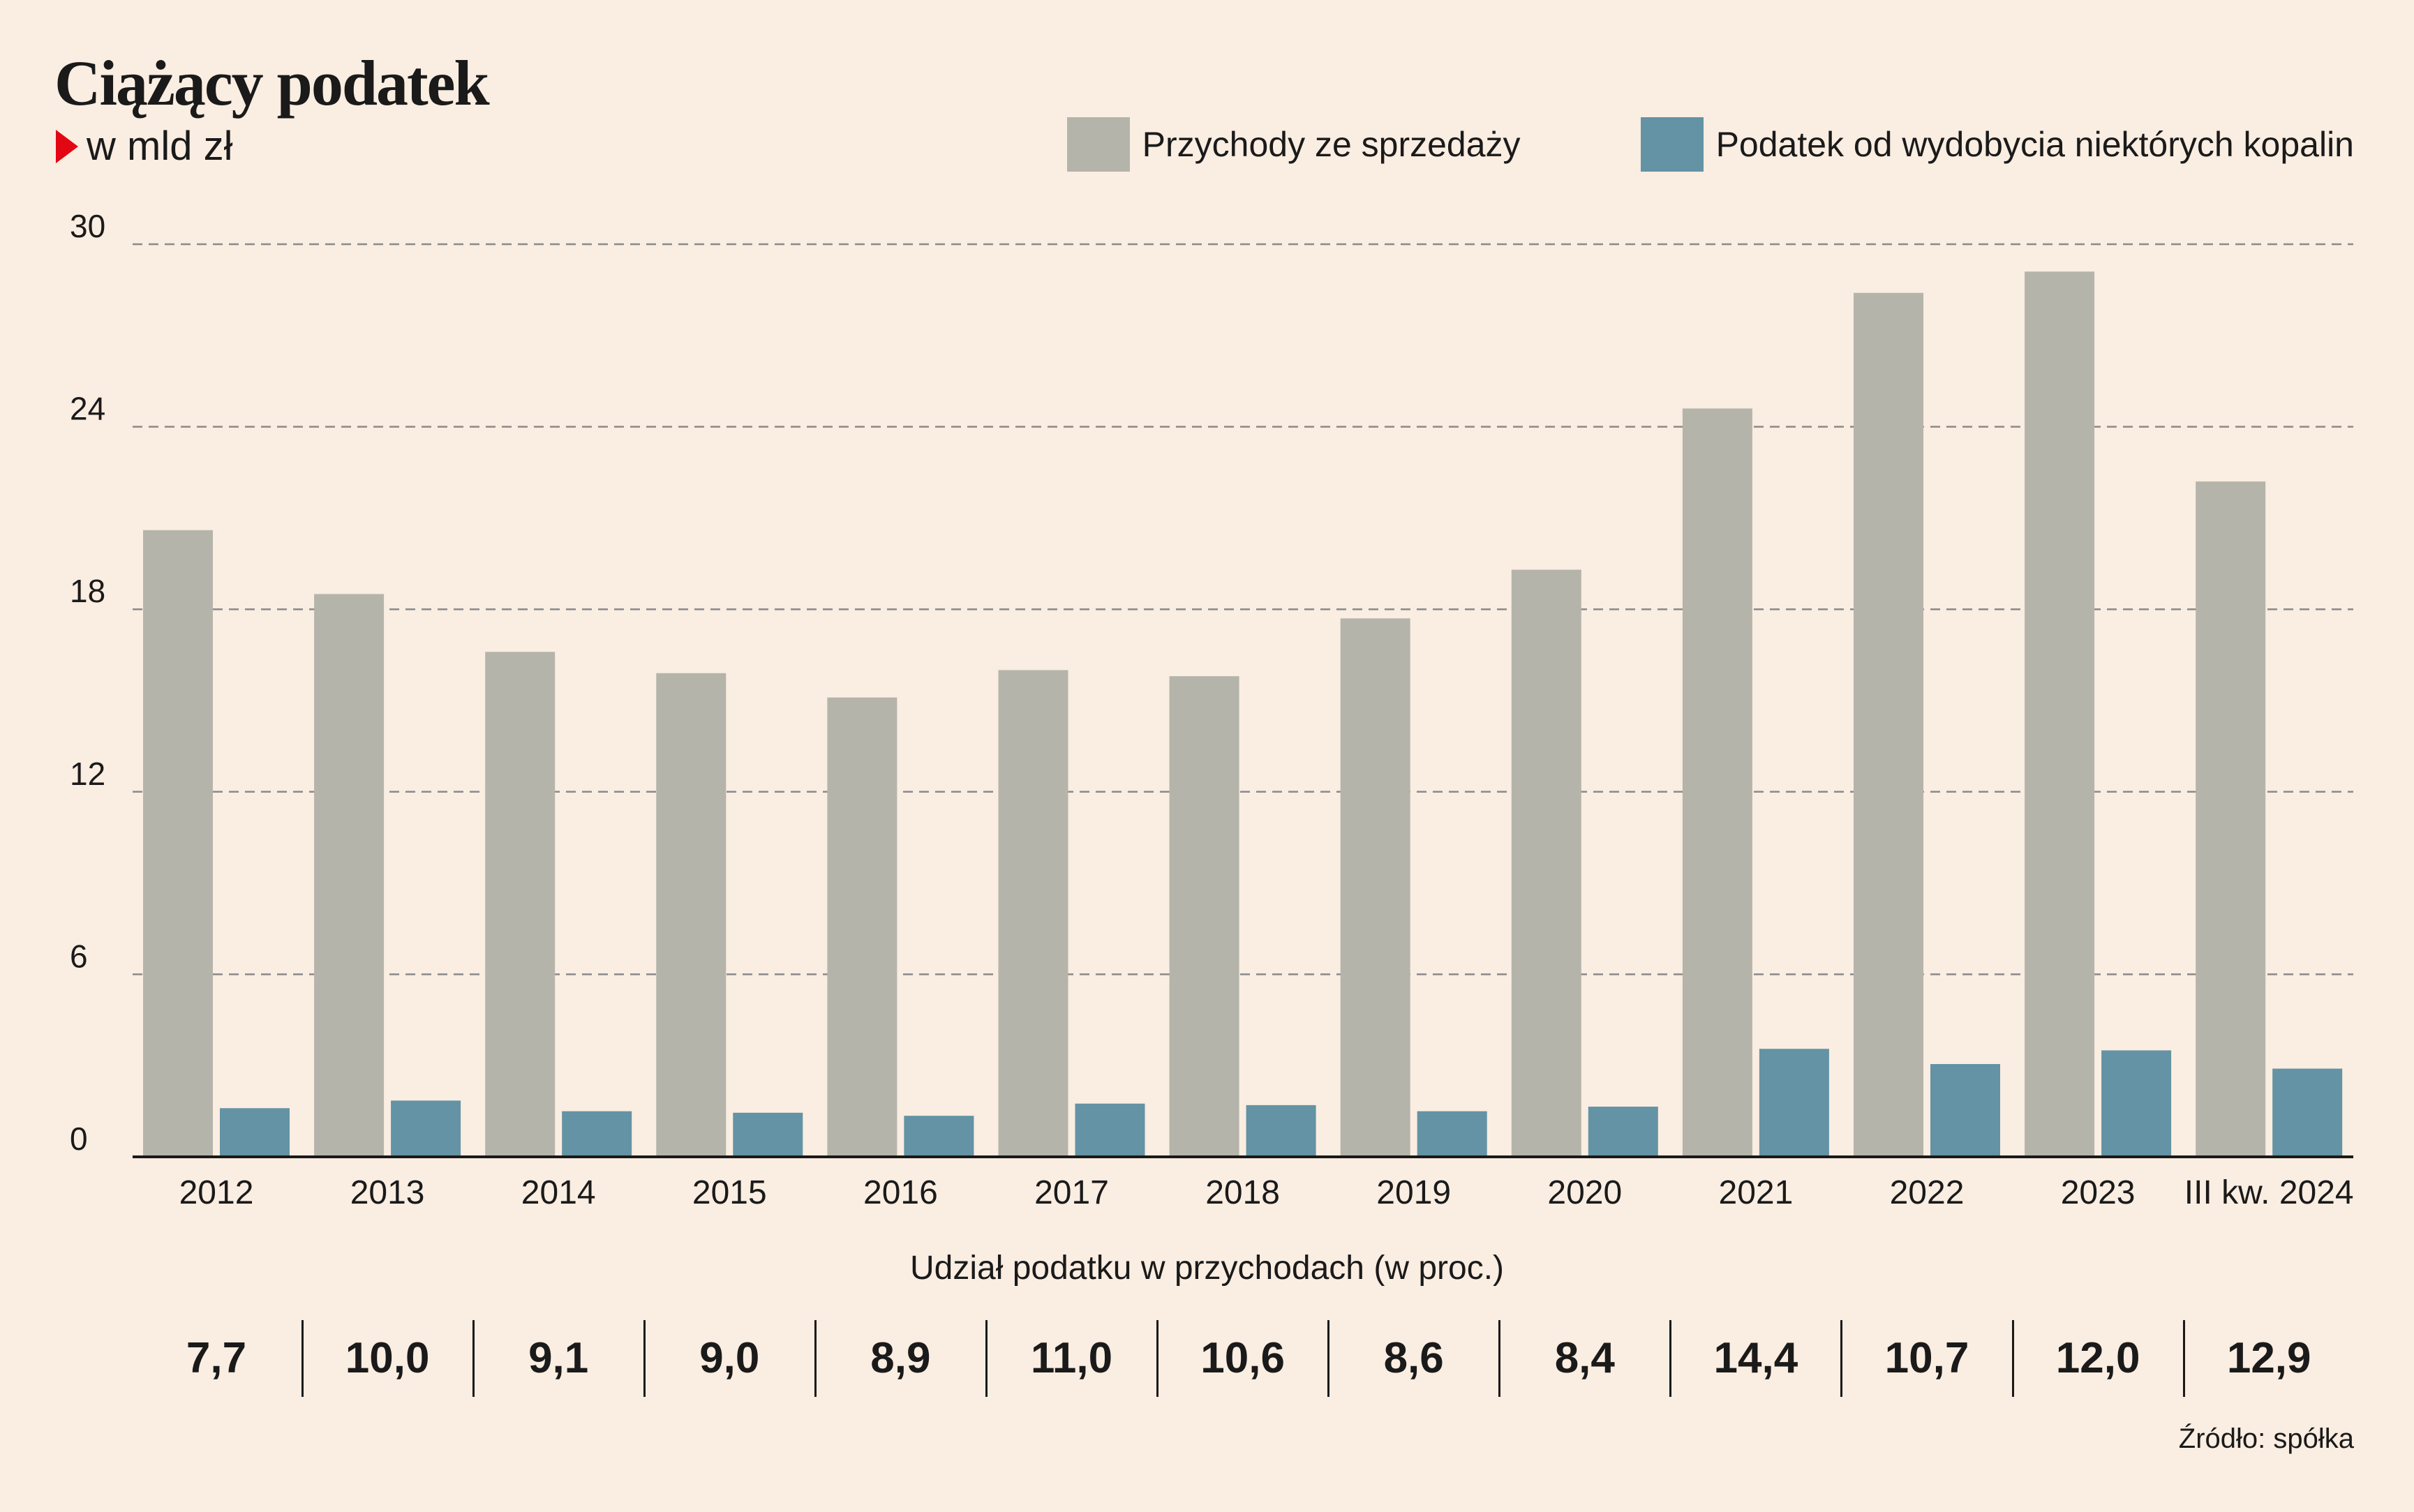  I want to click on subtitle-text: w mld zł, so click(160, 146).